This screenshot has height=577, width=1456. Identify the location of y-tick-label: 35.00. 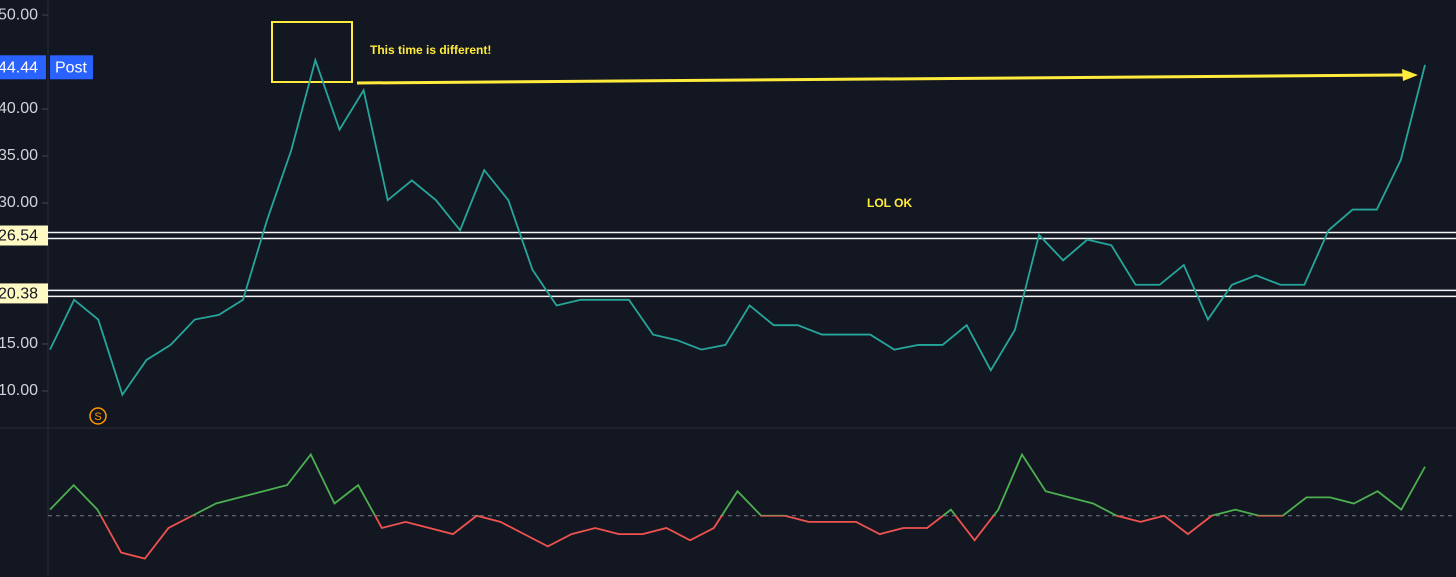
(19, 155).